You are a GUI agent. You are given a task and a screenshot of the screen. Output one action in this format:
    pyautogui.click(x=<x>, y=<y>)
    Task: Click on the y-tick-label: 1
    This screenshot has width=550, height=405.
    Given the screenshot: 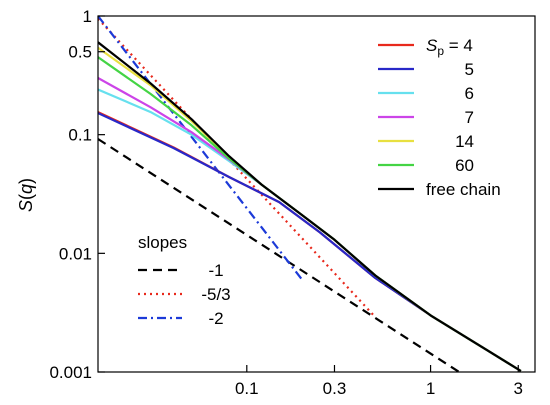 What is the action you would take?
    pyautogui.click(x=87, y=16)
    